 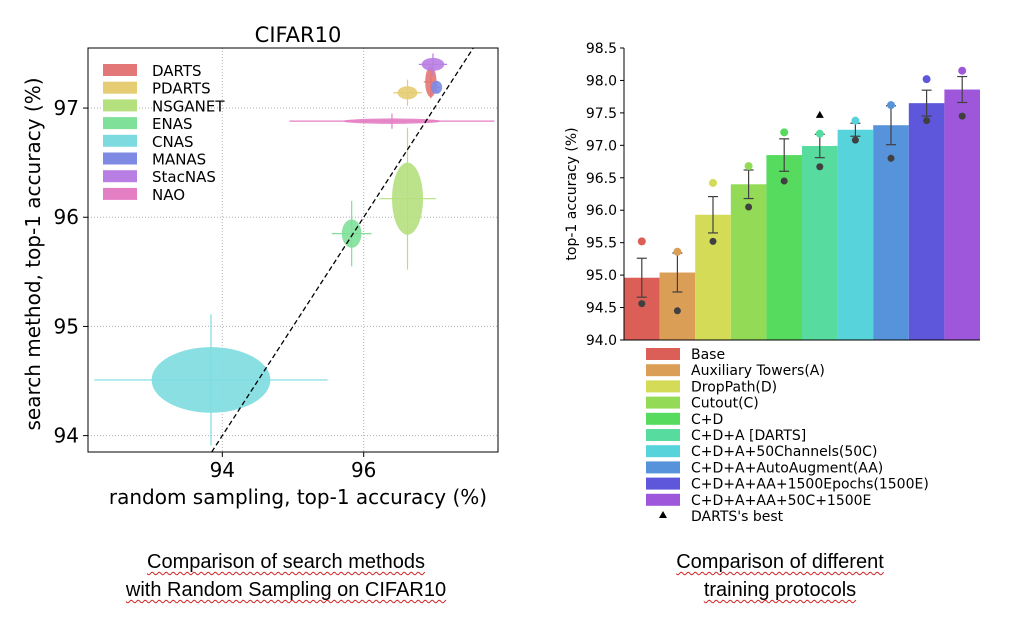 What do you see at coordinates (211, 380) in the screenshot?
I see `scatter-point-cnas` at bounding box center [211, 380].